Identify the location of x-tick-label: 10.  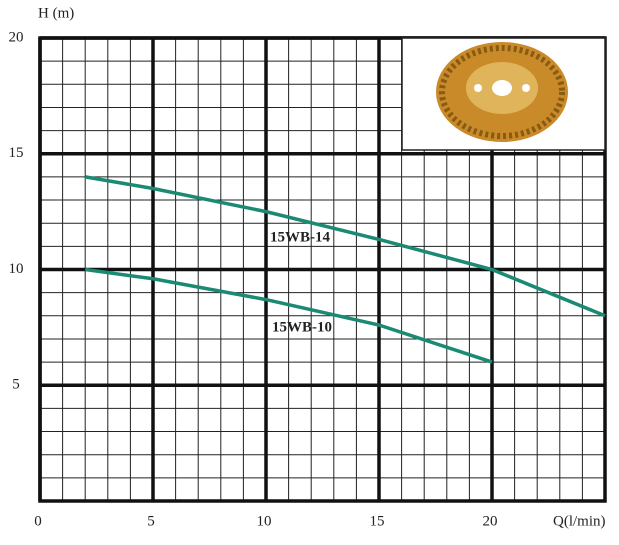
(264, 521).